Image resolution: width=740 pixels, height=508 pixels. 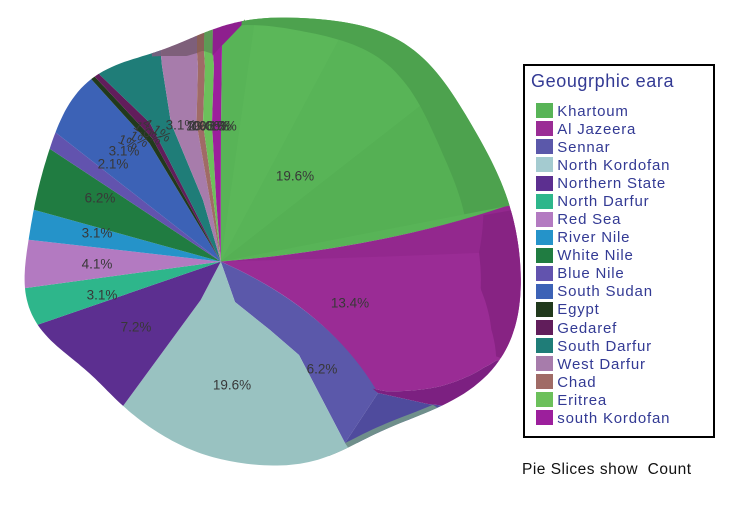 What do you see at coordinates (202, 126) in the screenshot?
I see `svg-text: 0%` at bounding box center [202, 126].